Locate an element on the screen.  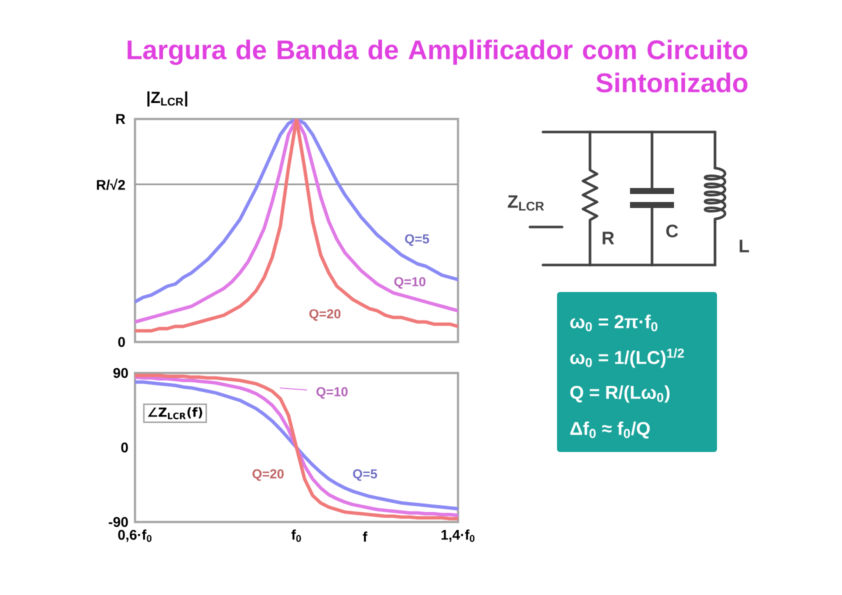
text: ω$_{0}$ = 2π·f$_{0}$ is located at coordinates (614, 323).